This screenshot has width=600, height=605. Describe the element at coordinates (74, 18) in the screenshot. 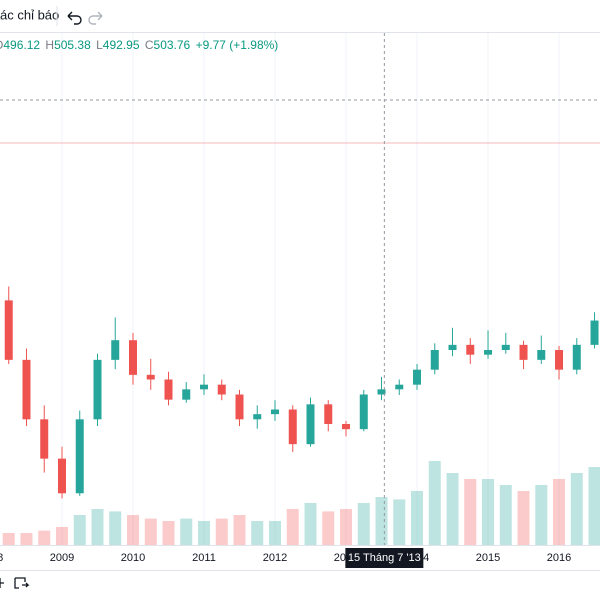

I see `undo-button` at that location.